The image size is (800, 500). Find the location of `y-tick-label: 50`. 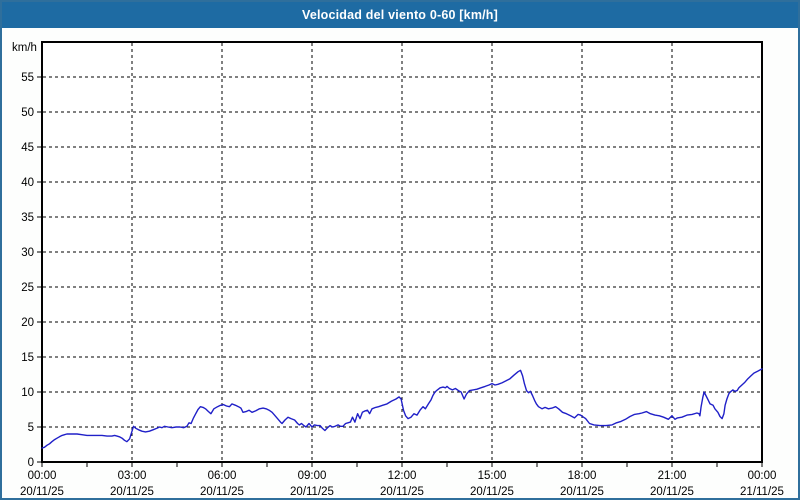

y-tick-label: 50 is located at coordinates (27, 113).